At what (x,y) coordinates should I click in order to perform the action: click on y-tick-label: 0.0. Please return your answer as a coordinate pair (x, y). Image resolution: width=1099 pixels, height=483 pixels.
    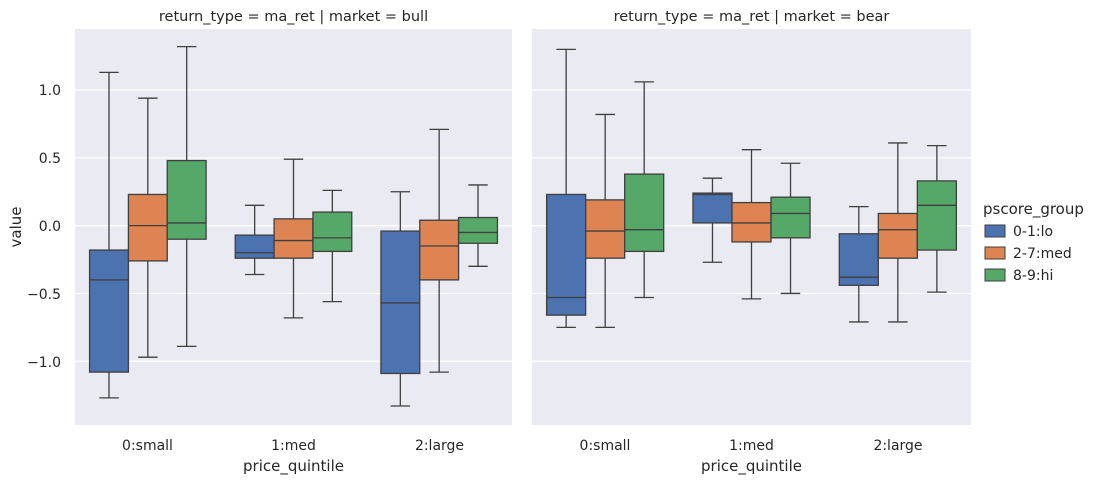
    Looking at the image, I should click on (50, 227).